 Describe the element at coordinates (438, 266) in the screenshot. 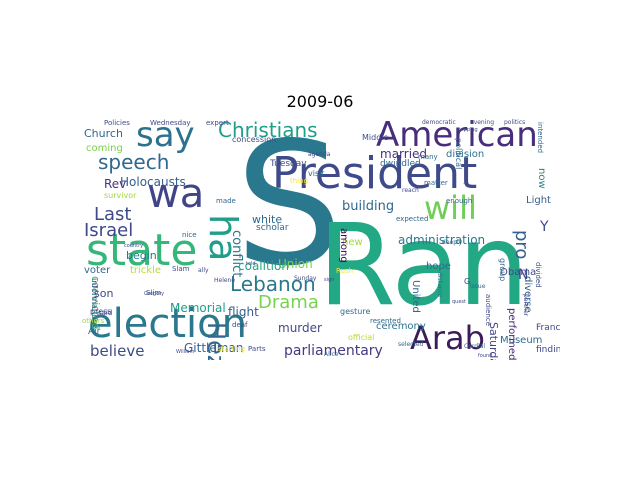

I see `cloud-word: hope` at that location.